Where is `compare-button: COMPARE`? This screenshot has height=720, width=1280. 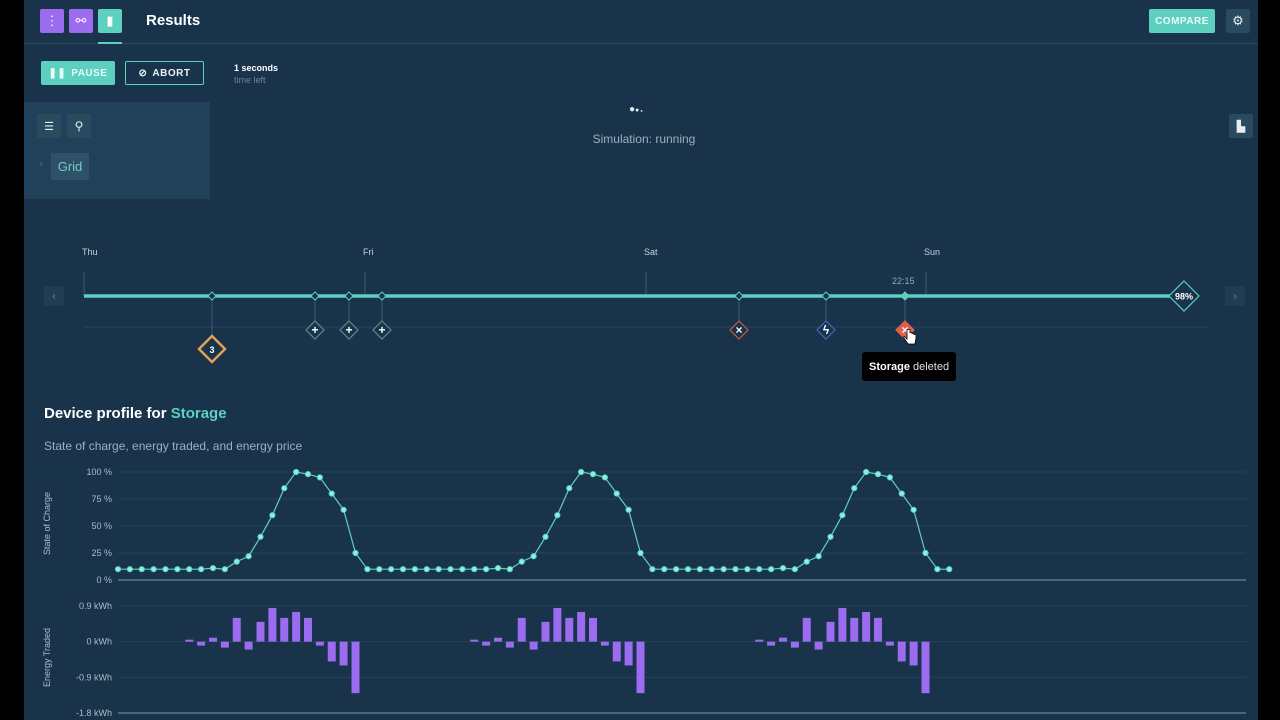
compare-button: COMPARE is located at coordinates (1182, 21).